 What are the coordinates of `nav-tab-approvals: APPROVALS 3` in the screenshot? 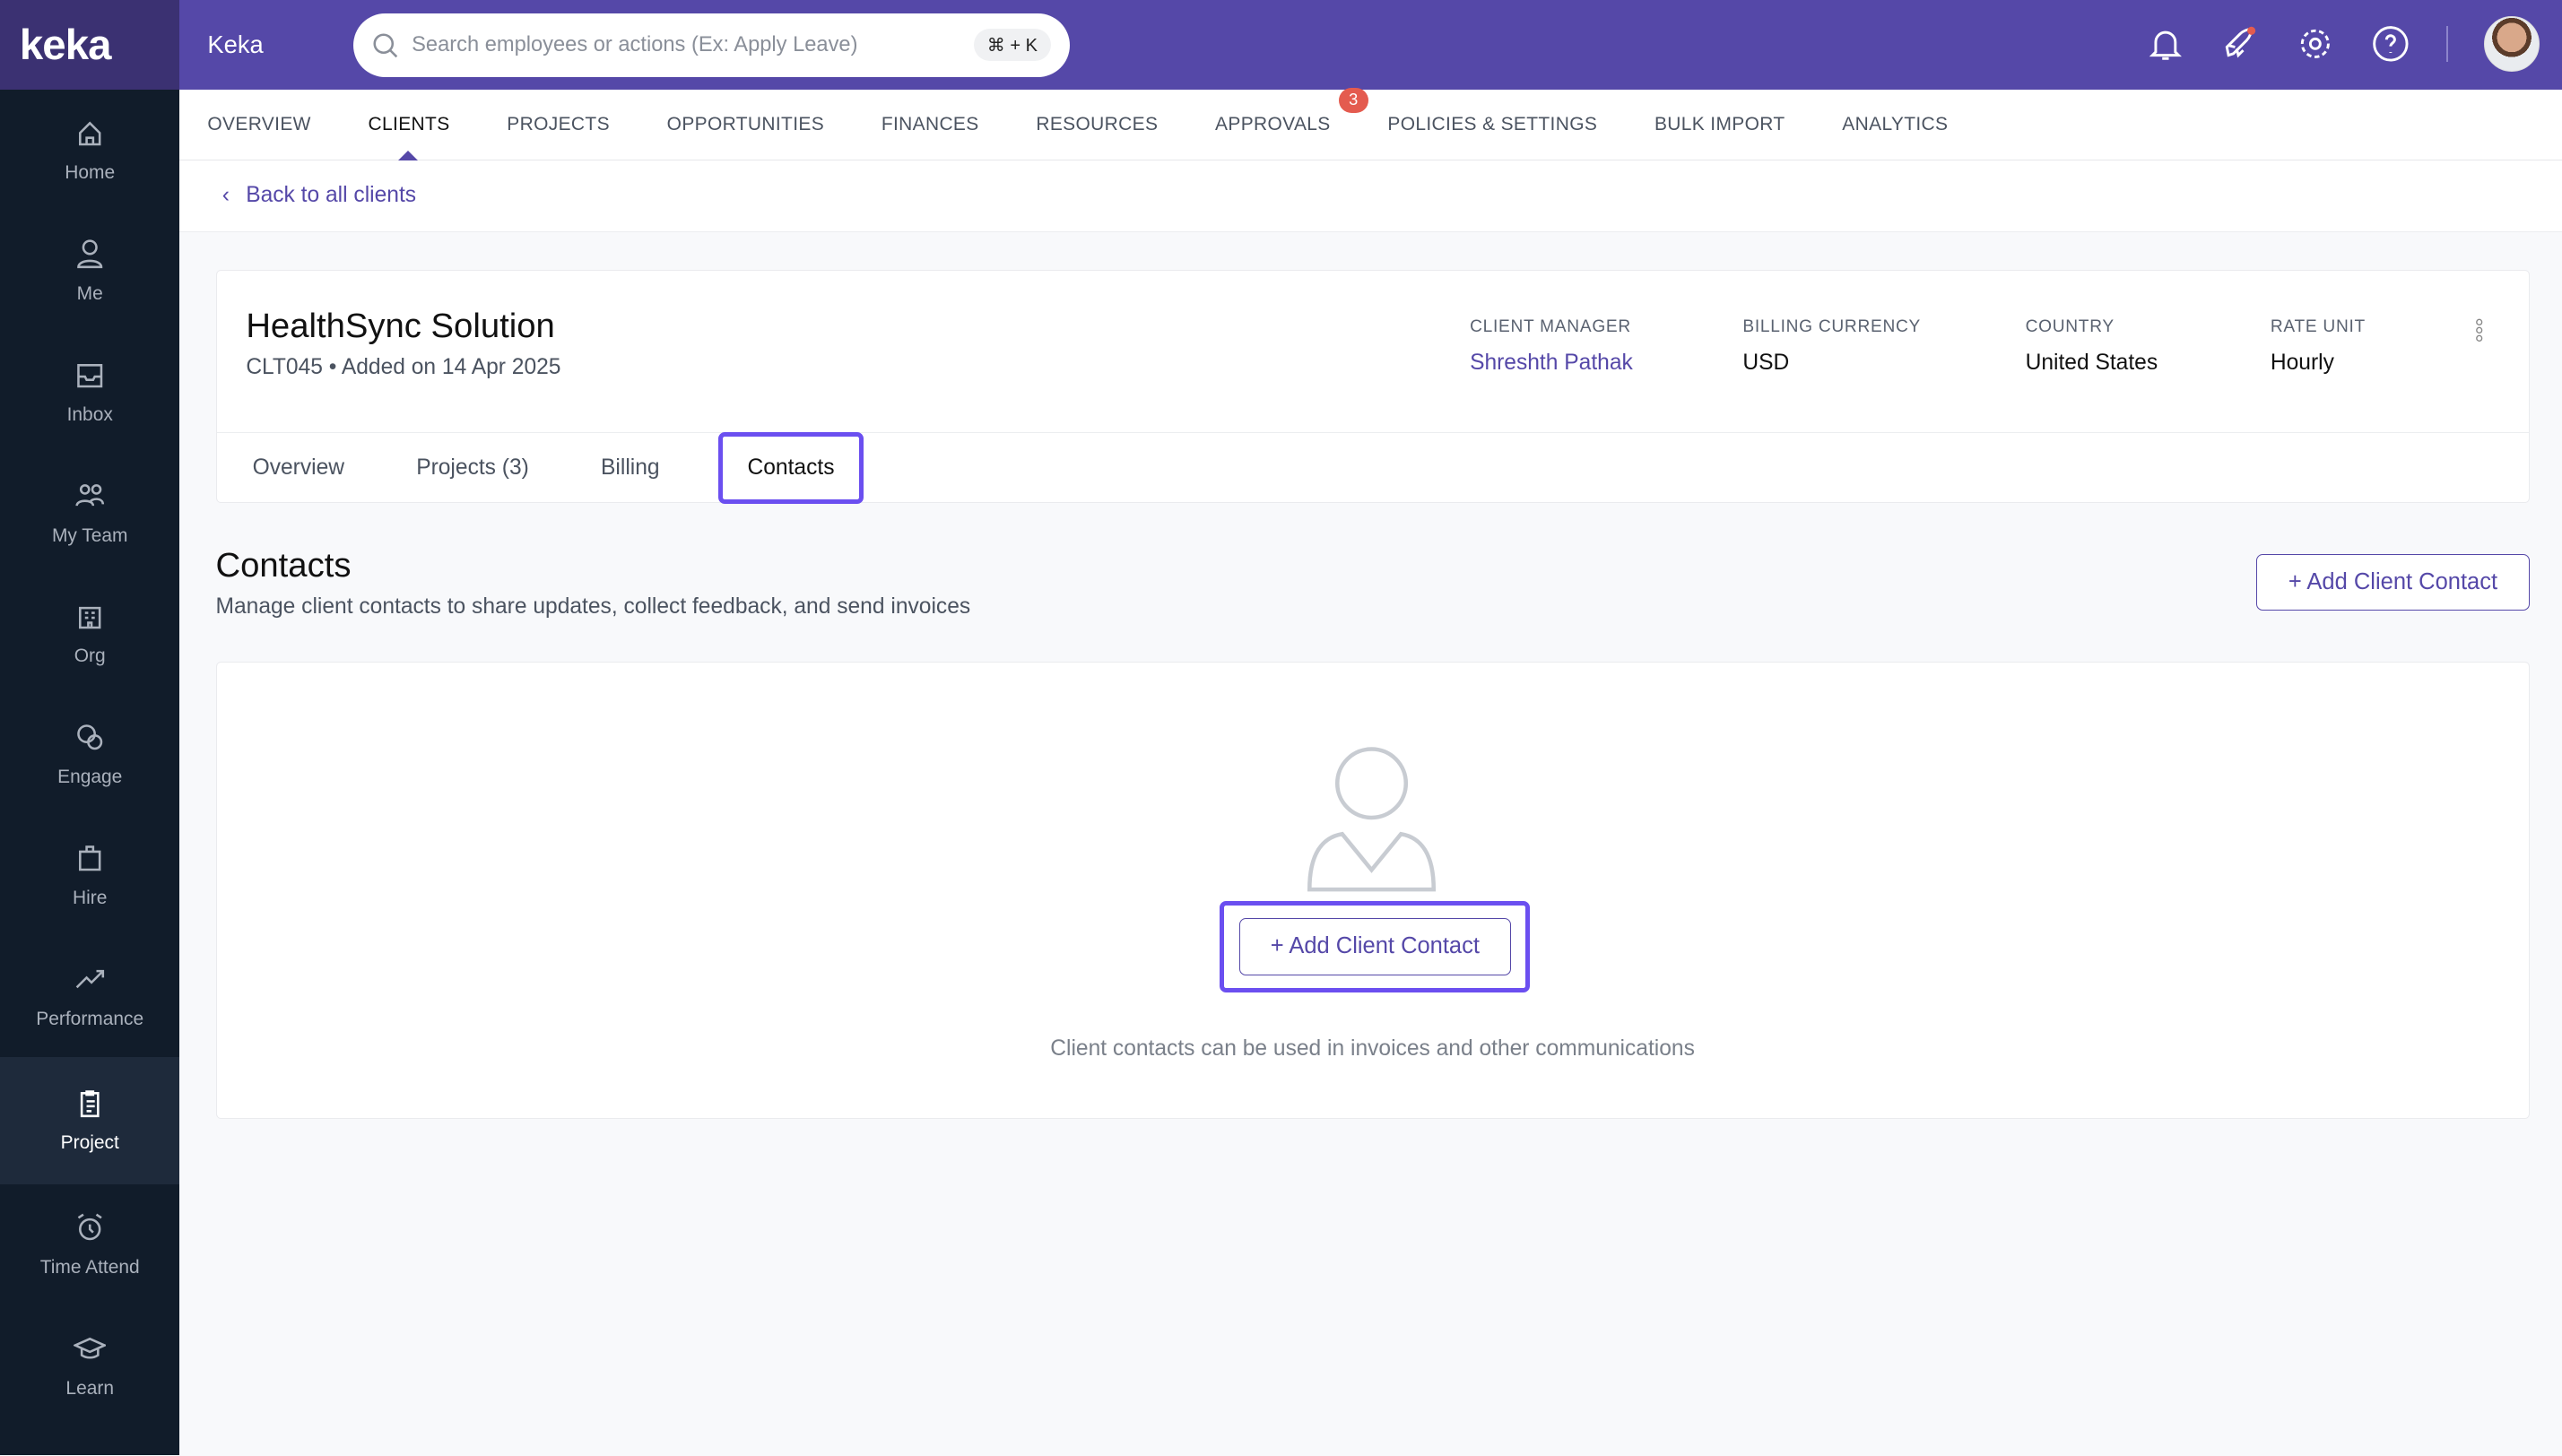 It's located at (1291, 111).